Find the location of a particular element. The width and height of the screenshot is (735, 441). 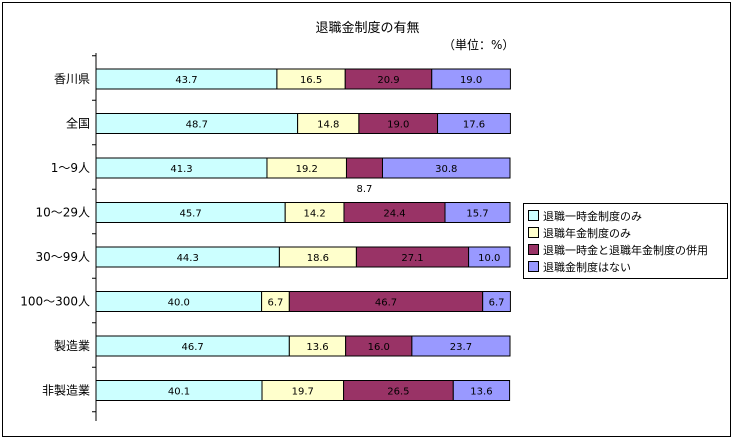

category-label: 製造業 is located at coordinates (72, 346).